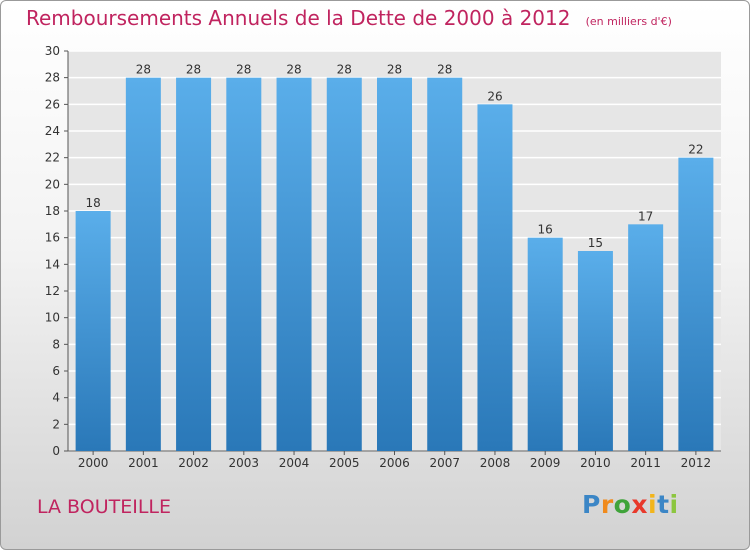 The height and width of the screenshot is (550, 750). Describe the element at coordinates (545, 230) in the screenshot. I see `data-label: 16` at that location.